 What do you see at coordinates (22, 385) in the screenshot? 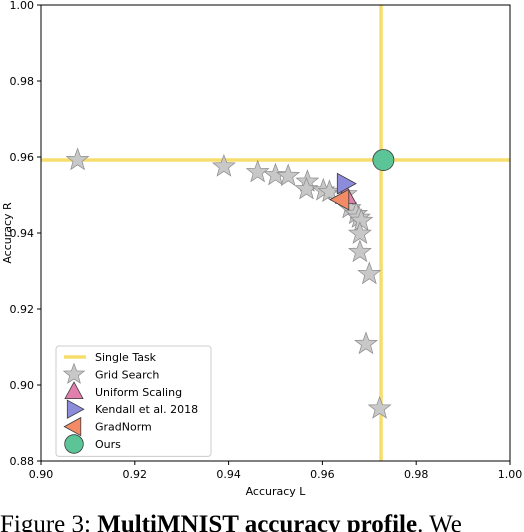
I see `y-tick-label-1: 0.90` at bounding box center [22, 385].